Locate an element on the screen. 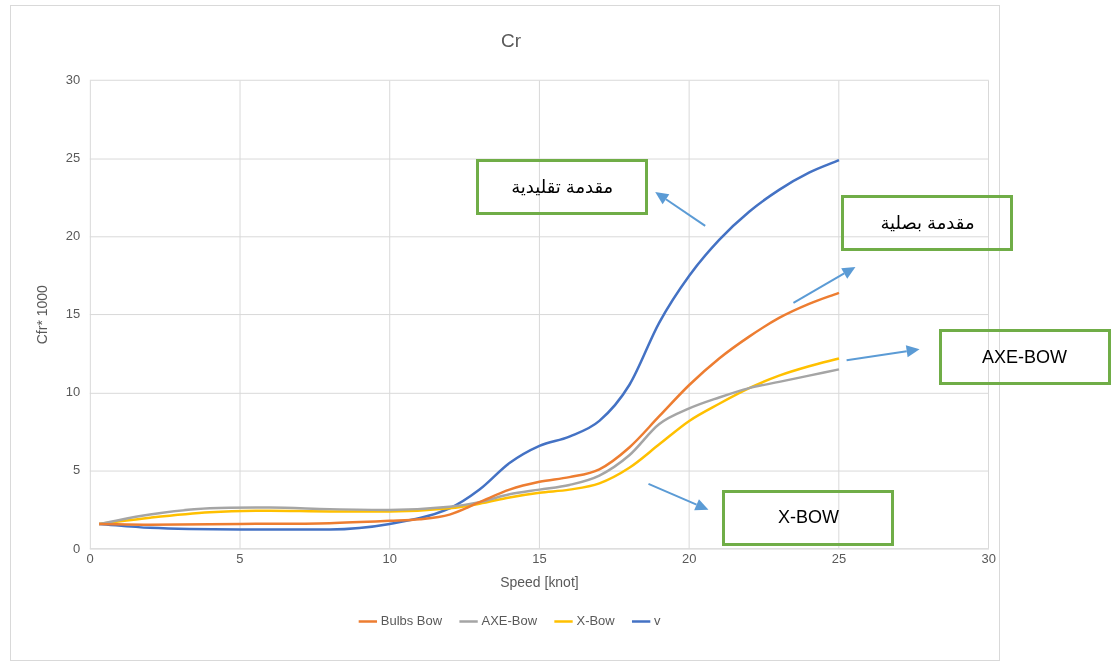 The height and width of the screenshot is (666, 1113). x-tick-label: 25 is located at coordinates (839, 559).